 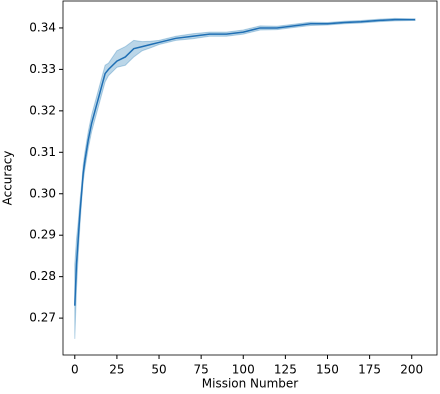 I want to click on x-tick-label: 175, so click(x=369, y=370).